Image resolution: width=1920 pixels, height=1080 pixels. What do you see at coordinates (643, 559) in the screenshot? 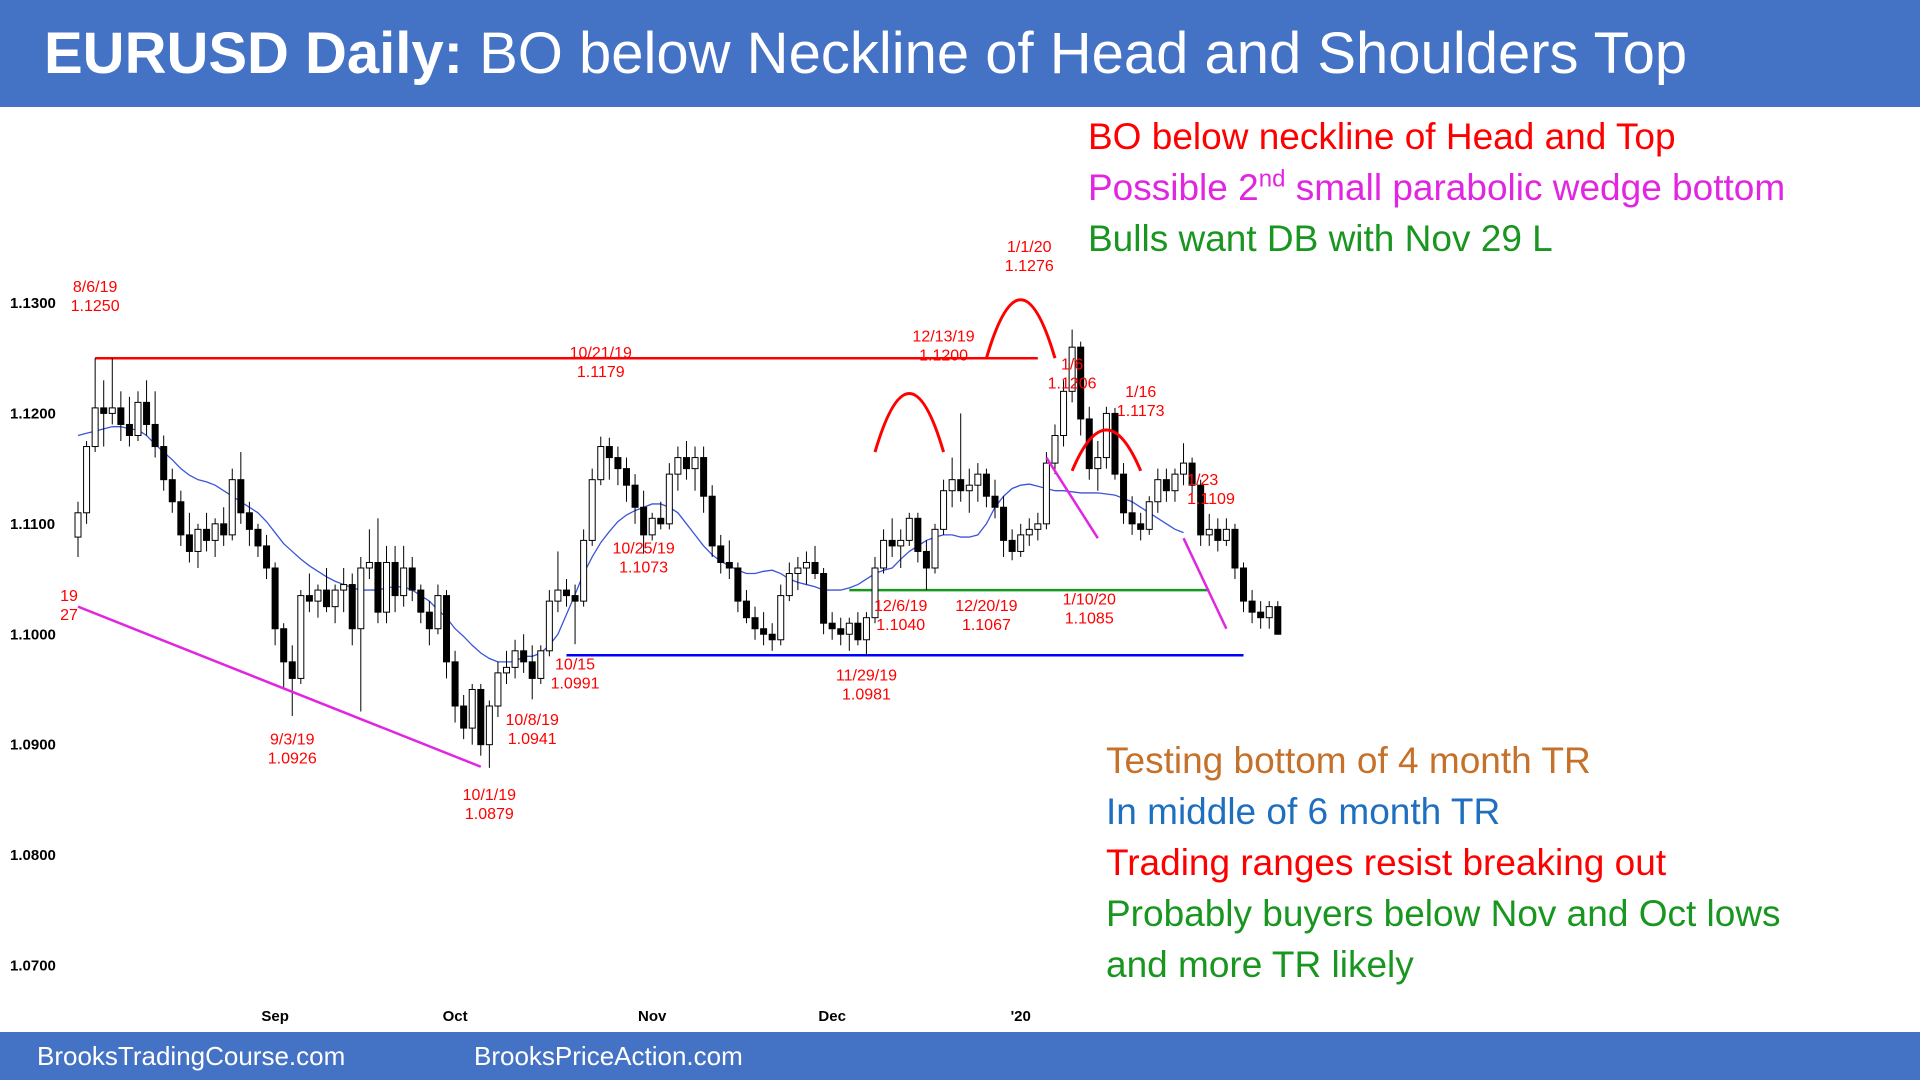
I see `price-label: 10/25/19 1.1073` at bounding box center [643, 559].